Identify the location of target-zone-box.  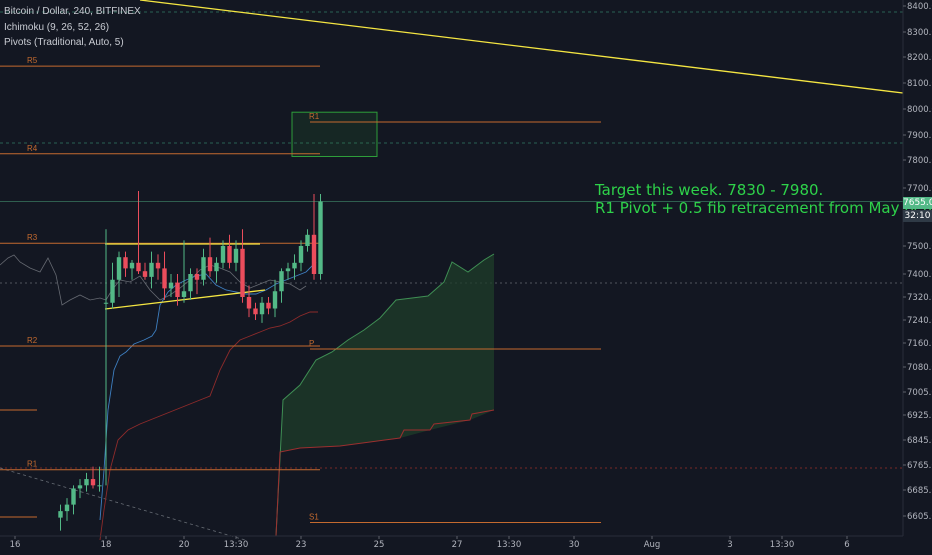
(334, 134).